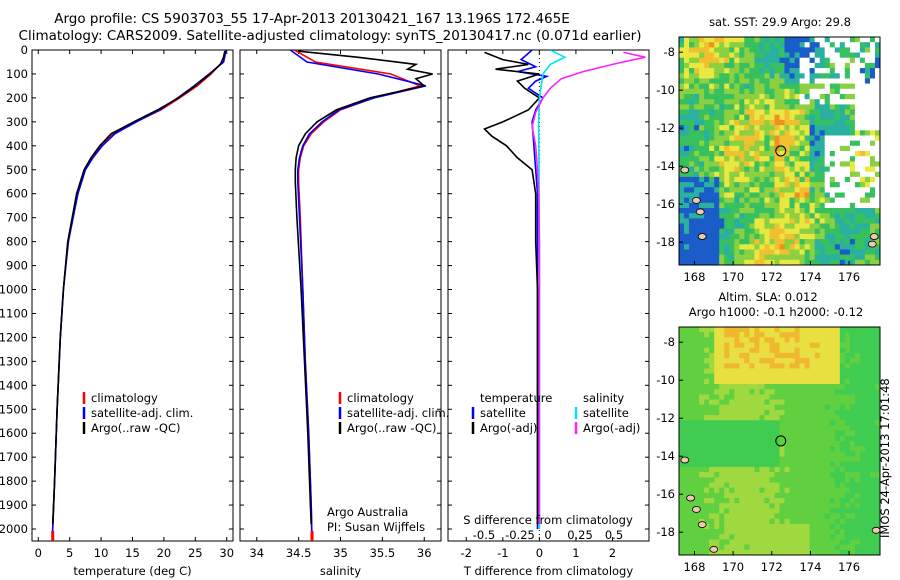  What do you see at coordinates (392, 428) in the screenshot?
I see `legend-label: Argo(..raw -QC)` at bounding box center [392, 428].